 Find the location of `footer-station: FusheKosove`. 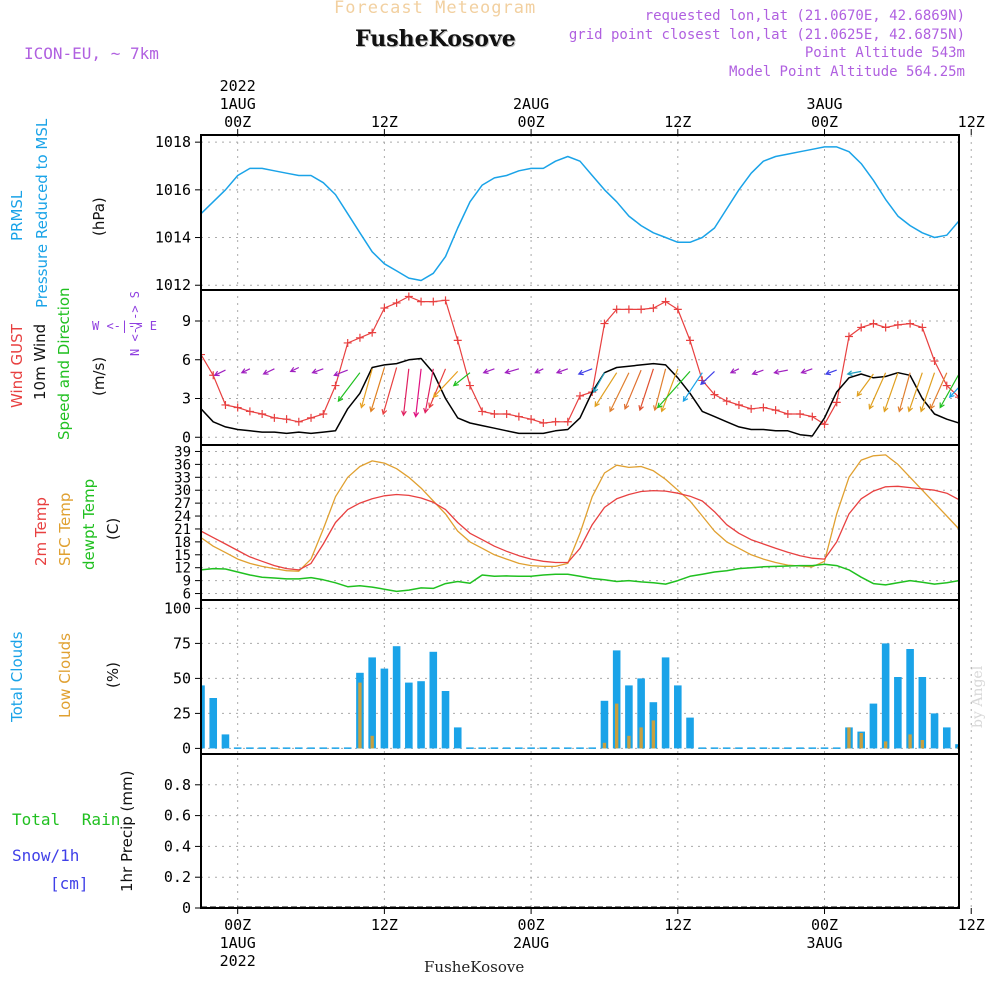

footer-station: FusheKosove is located at coordinates (474, 967).